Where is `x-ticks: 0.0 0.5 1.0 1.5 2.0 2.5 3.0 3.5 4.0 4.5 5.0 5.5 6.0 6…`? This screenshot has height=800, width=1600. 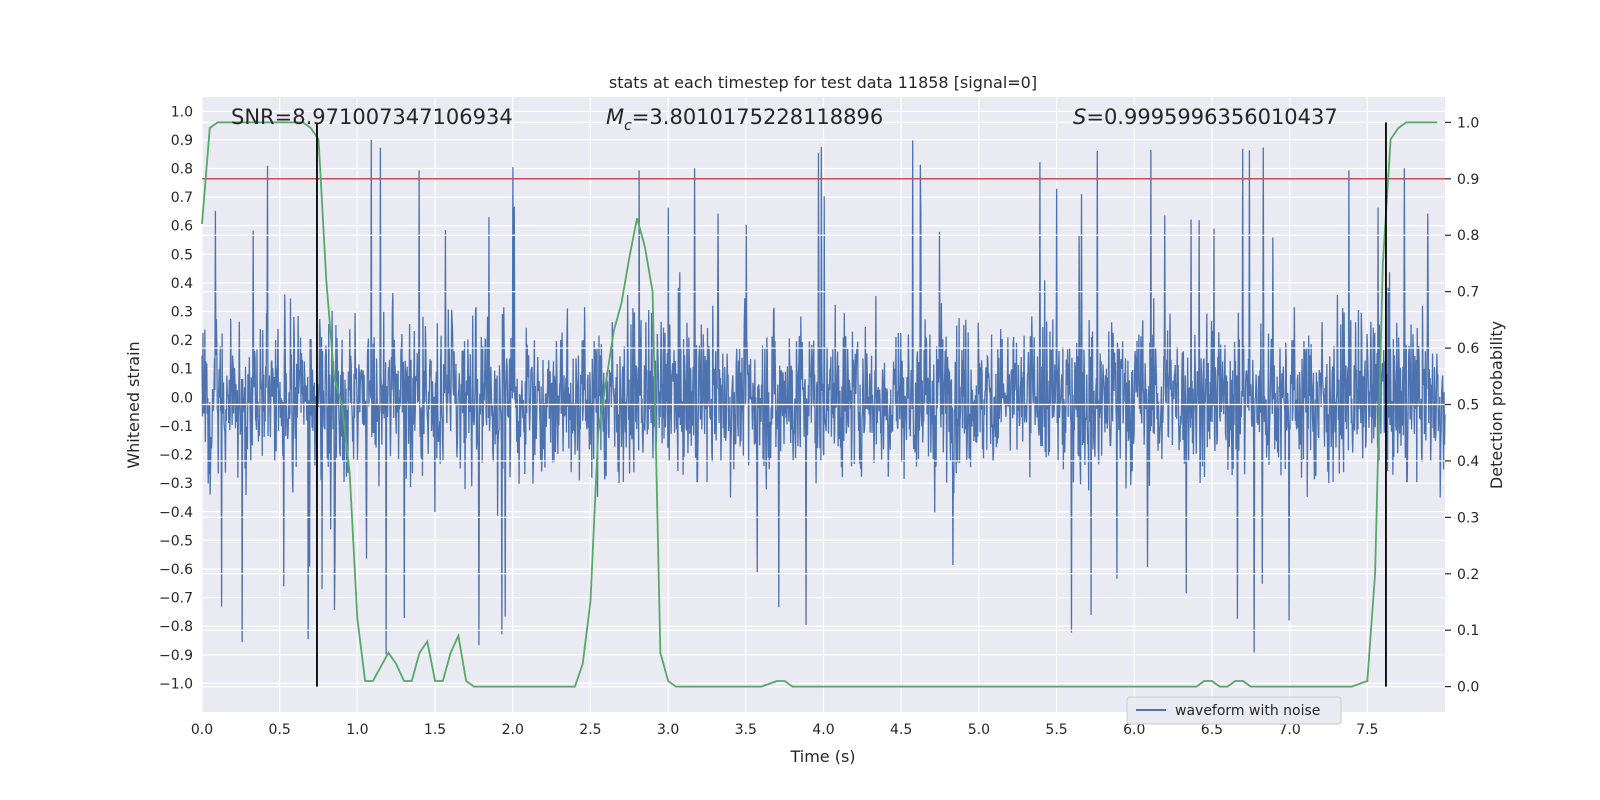 x-ticks: 0.0 0.5 1.0 1.5 2.0 2.5 3.0 3.5 4.0 4.5 5.0 5.5 6.0 6… is located at coordinates (785, 730).